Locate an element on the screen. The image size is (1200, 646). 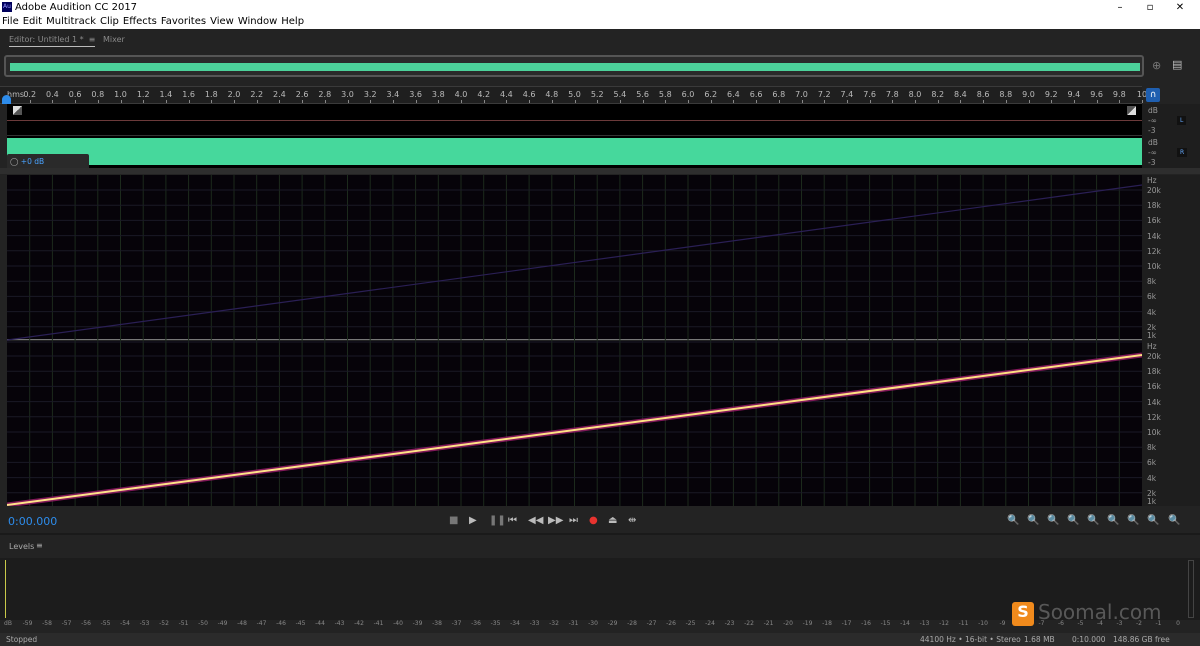
hud-volume: ◯ +0 dB is located at coordinates (48, 162).